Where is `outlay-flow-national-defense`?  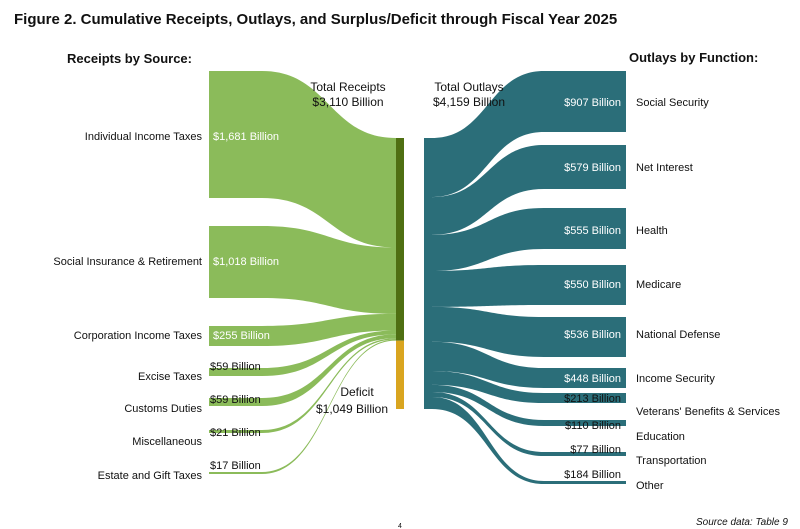 outlay-flow-national-defense is located at coordinates (488, 331).